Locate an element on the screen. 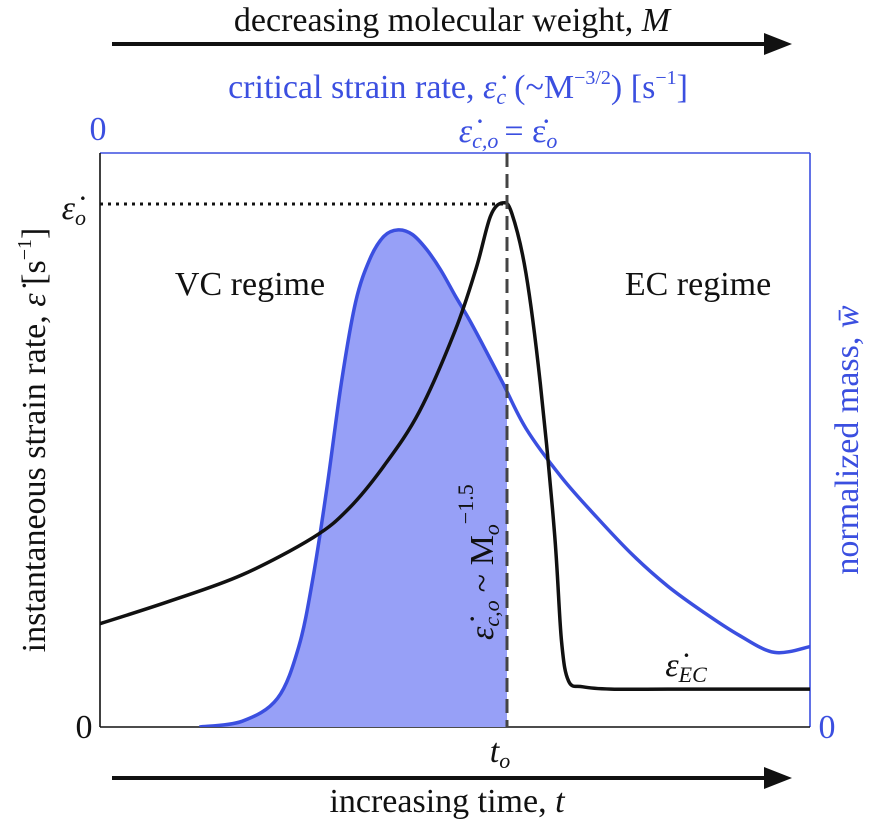 The width and height of the screenshot is (872, 822). left-axis-title: instantaneous strain rate, ε̇ [s−1] is located at coordinates (33, 440).